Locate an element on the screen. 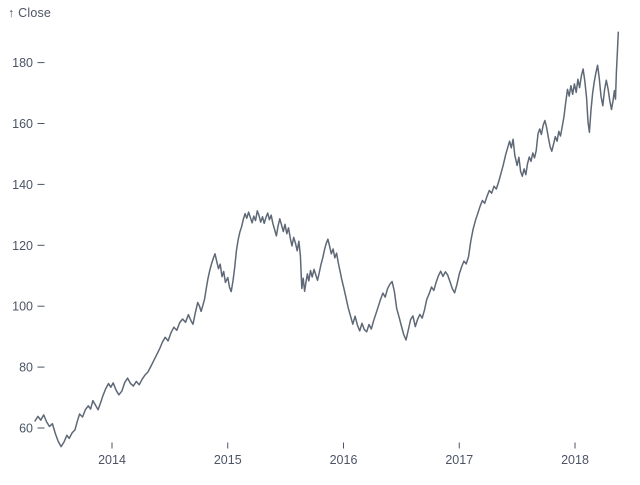 The height and width of the screenshot is (485, 640). y-tick-label: 160 is located at coordinates (22, 124).